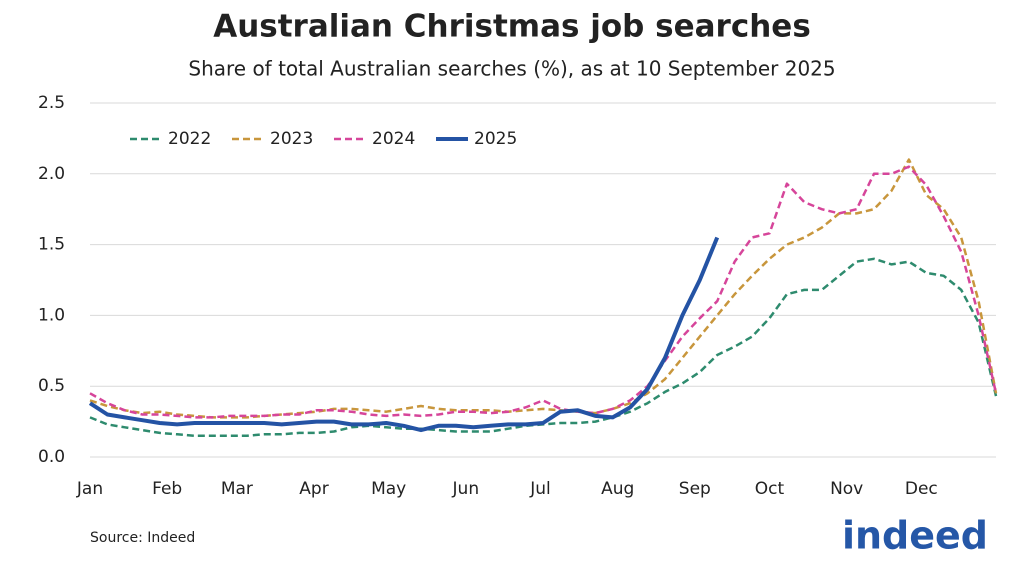  What do you see at coordinates (512, 27) in the screenshot?
I see `chart-title: Australian Christmas job searches` at bounding box center [512, 27].